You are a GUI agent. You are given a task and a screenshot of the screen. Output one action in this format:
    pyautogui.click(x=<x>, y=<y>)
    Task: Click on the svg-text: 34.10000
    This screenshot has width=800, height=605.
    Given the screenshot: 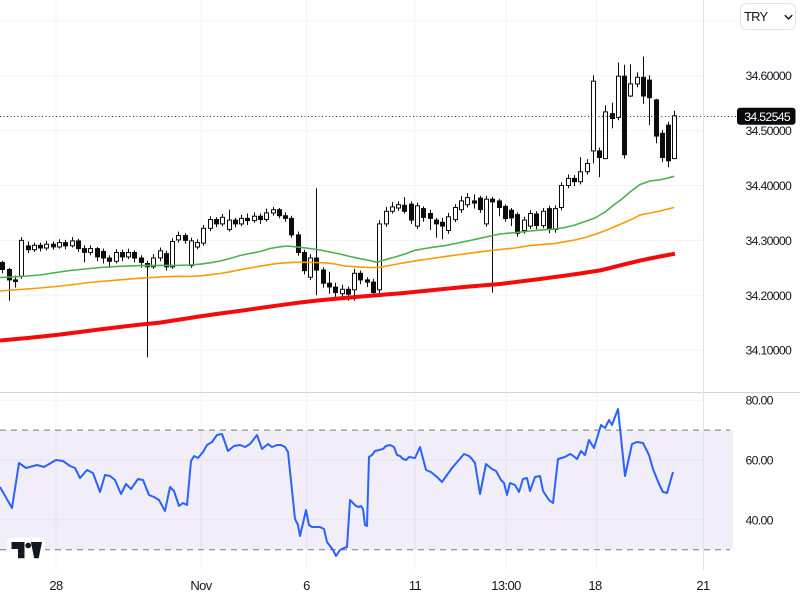 What is the action you would take?
    pyautogui.click(x=769, y=351)
    